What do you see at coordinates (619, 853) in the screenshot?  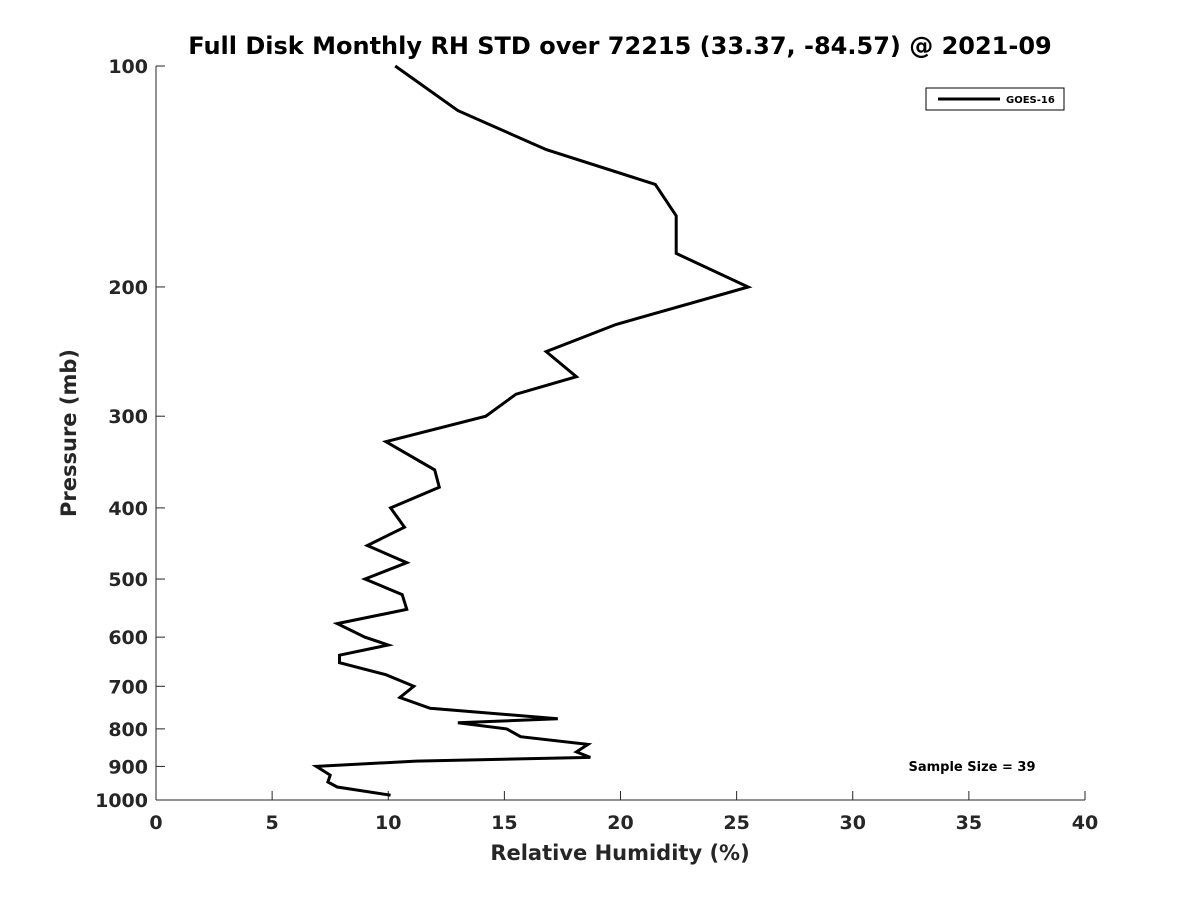 I see `x-axis-label: Relative Humidity (%)` at bounding box center [619, 853].